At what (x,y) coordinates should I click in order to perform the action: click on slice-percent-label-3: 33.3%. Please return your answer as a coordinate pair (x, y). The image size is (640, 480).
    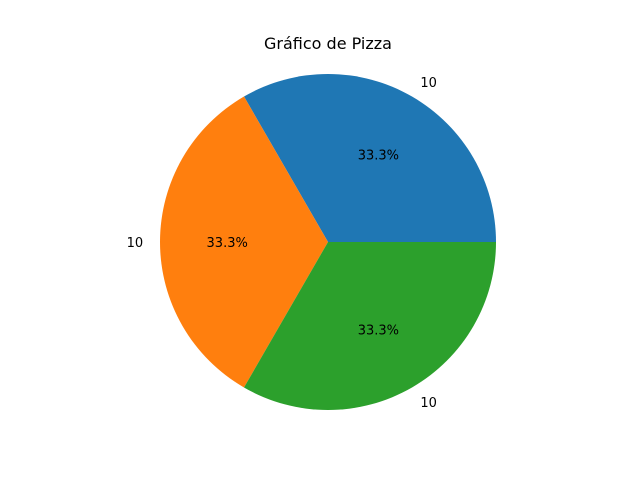
    Looking at the image, I should click on (378, 330).